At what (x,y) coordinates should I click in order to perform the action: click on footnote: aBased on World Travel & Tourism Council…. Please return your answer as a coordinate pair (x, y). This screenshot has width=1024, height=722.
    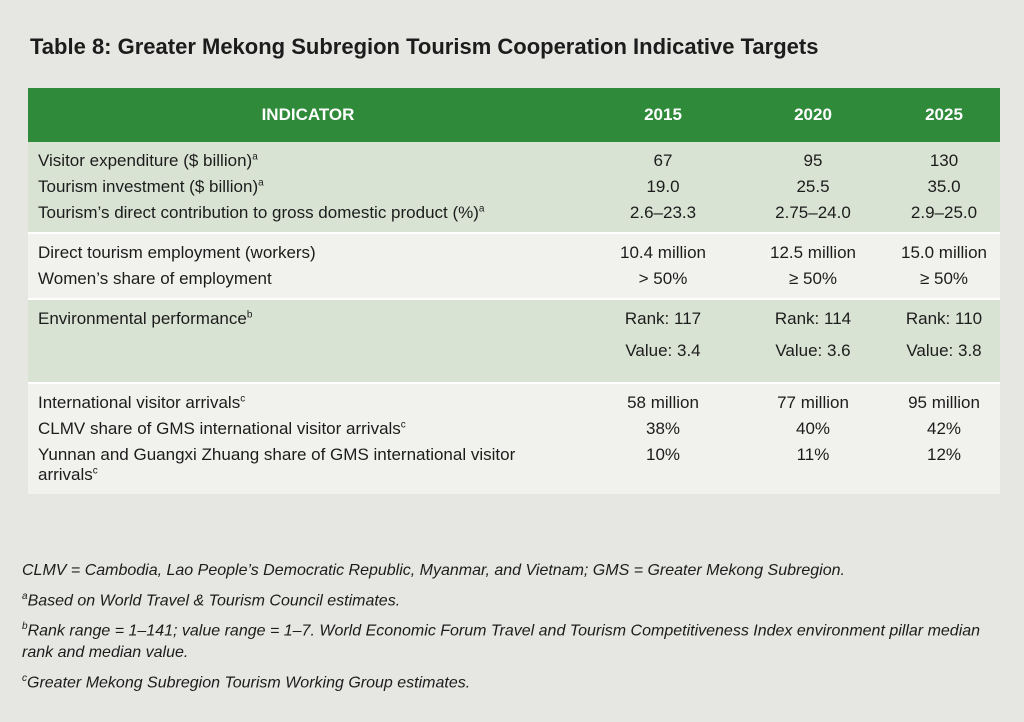
    Looking at the image, I should click on (517, 598).